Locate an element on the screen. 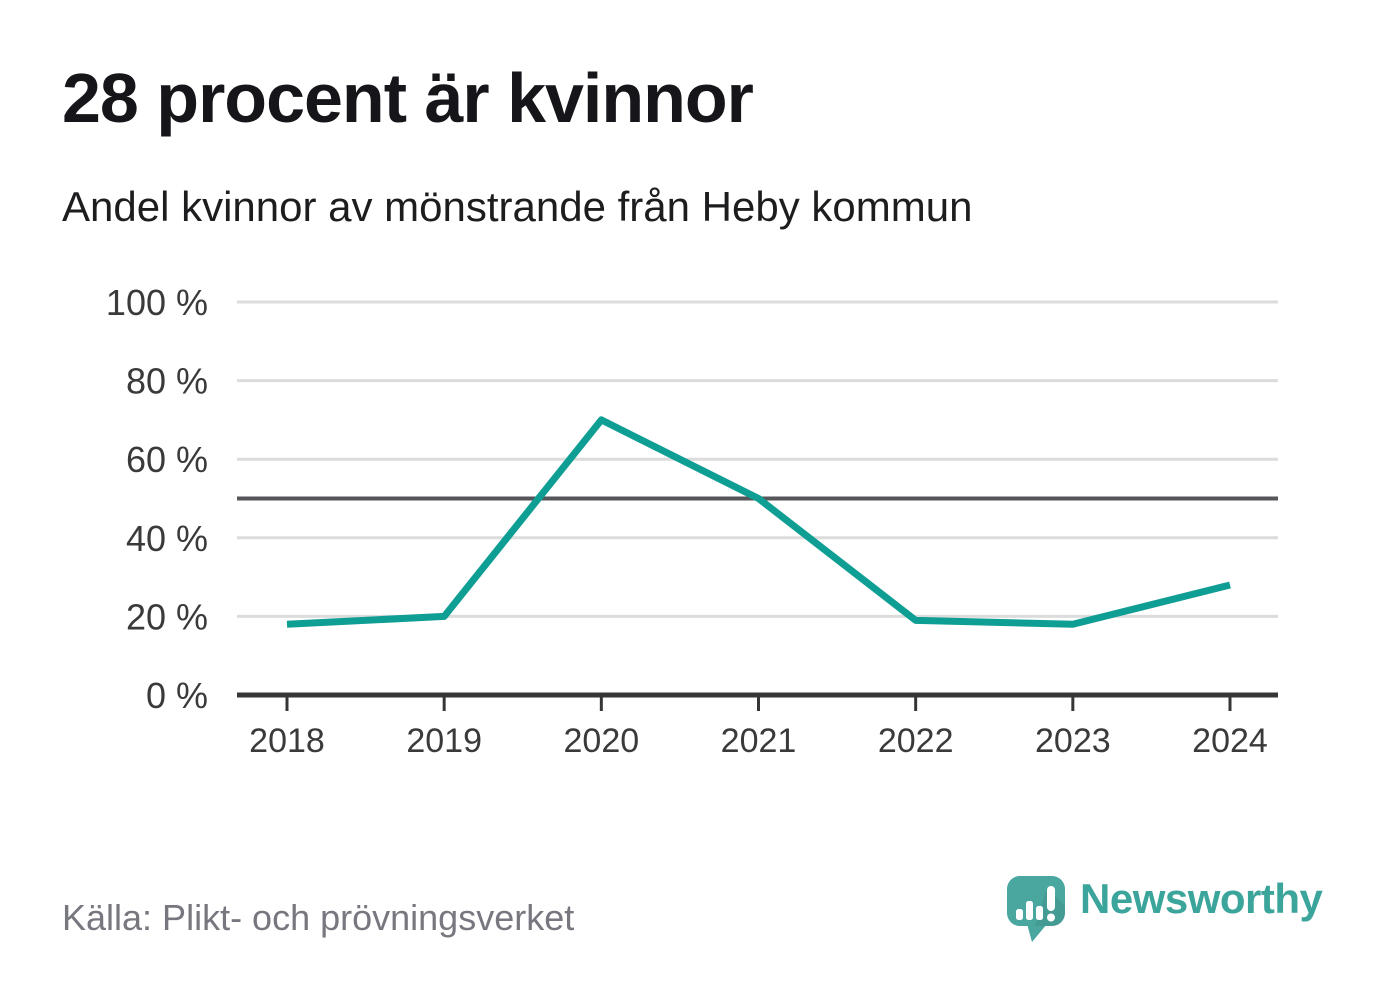 The width and height of the screenshot is (1382, 999). y-axis-tick-label: 0 % is located at coordinates (177, 695).